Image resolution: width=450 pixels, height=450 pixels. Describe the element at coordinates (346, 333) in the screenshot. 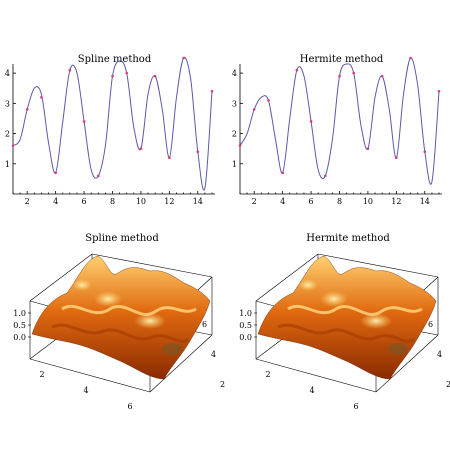

I see `surface-valley` at that location.